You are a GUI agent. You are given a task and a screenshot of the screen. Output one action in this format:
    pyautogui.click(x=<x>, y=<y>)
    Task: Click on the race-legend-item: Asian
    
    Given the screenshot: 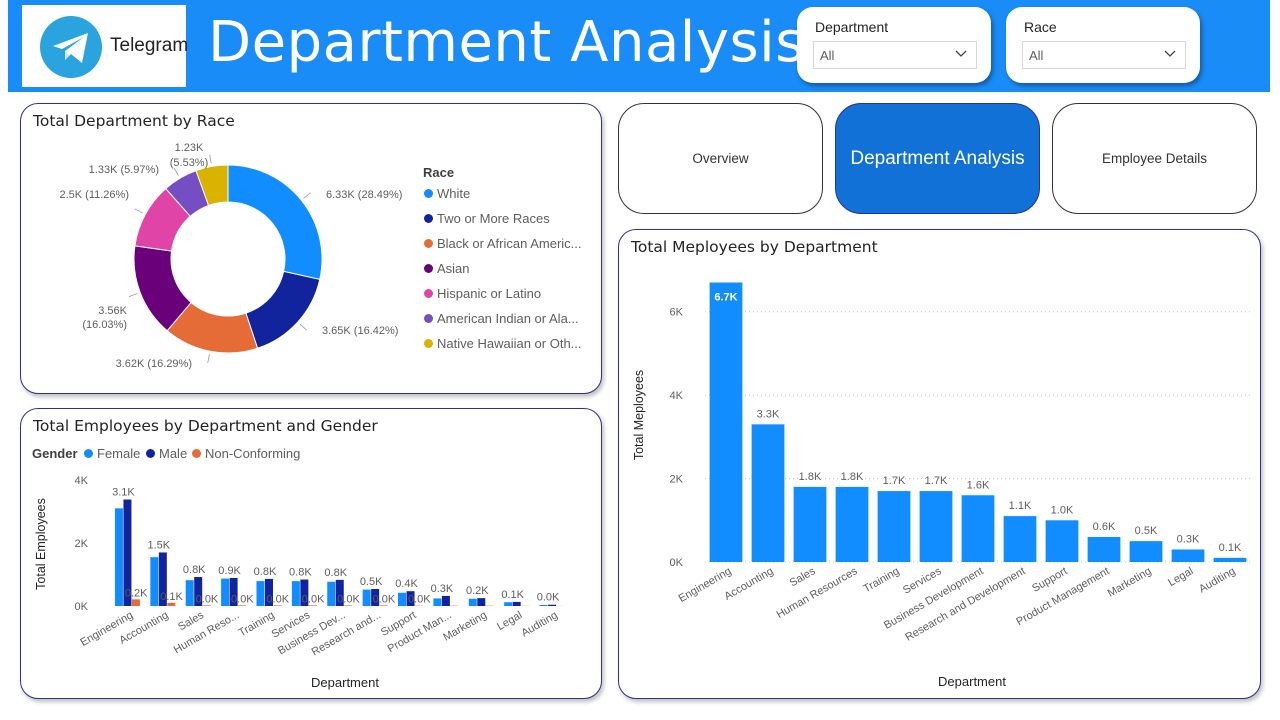 What is the action you would take?
    pyautogui.click(x=447, y=268)
    